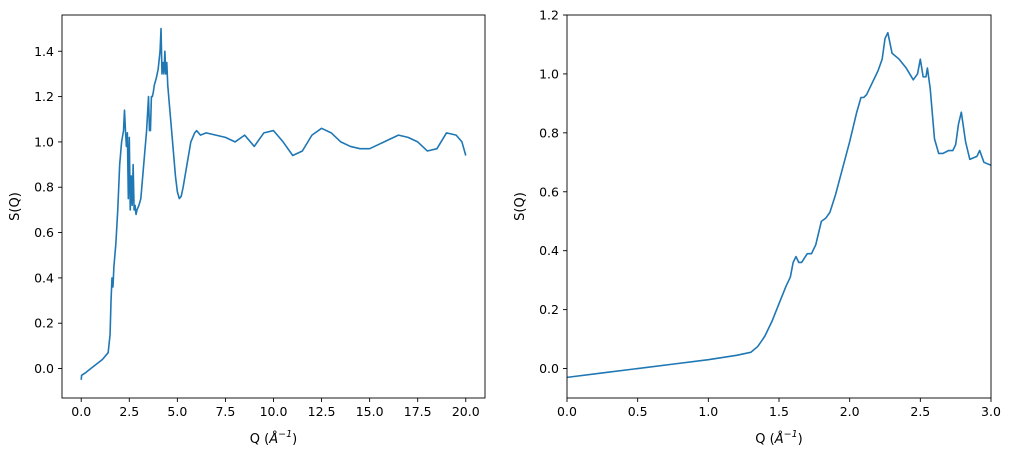 This screenshot has height=458, width=1012. I want to click on x-tick-label: 0.5, so click(638, 411).